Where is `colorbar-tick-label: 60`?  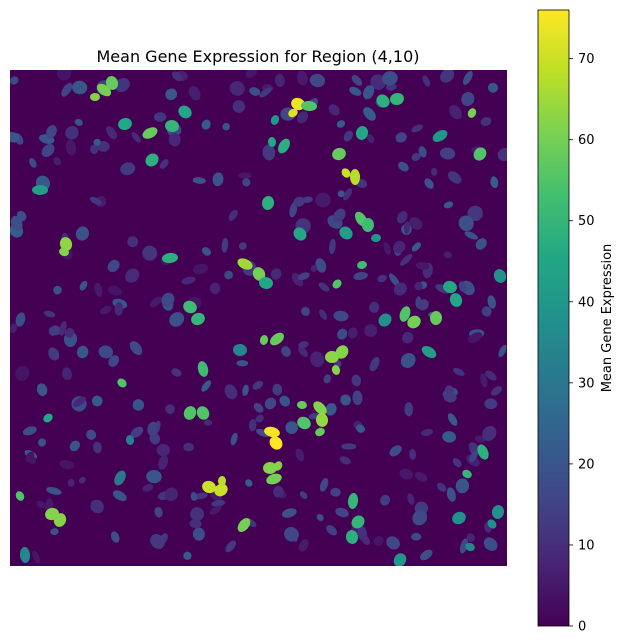 colorbar-tick-label: 60 is located at coordinates (586, 140).